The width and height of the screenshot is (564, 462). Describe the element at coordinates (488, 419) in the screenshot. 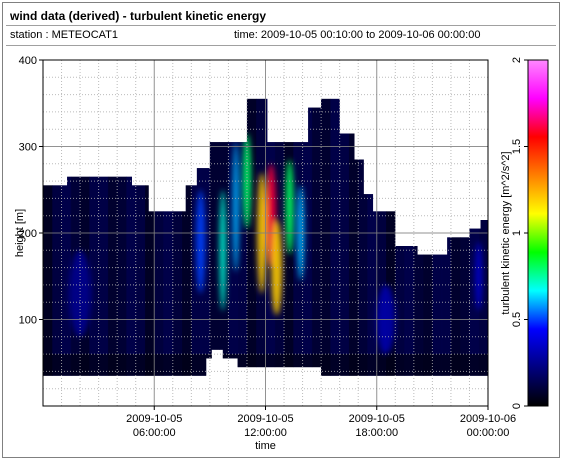

I see `x-tick-label: 2009-10-06` at that location.